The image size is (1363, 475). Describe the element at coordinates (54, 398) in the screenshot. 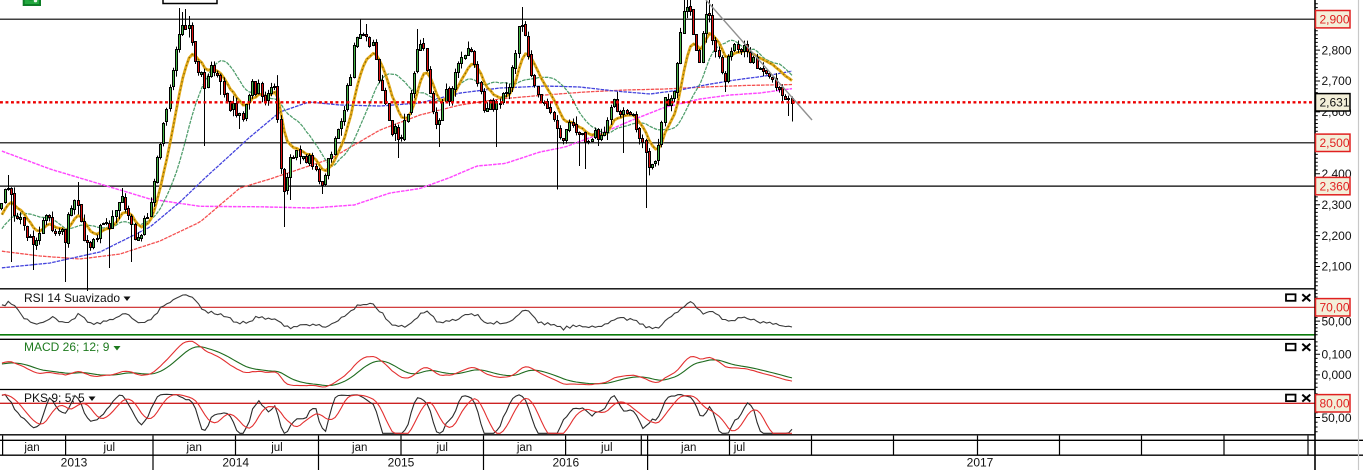

I see `svg-text: PKS 9; 5; 5` at that location.